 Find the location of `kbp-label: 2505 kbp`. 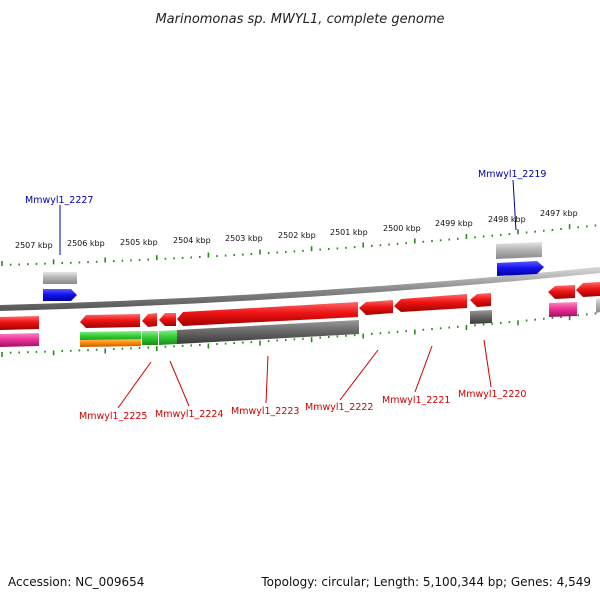

kbp-label: 2505 kbp is located at coordinates (139, 242).